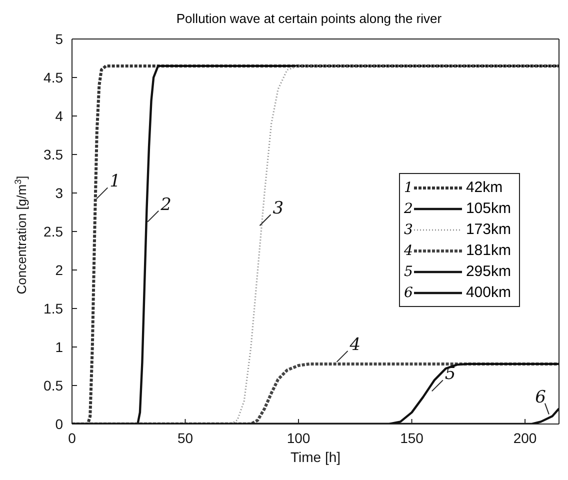 The height and width of the screenshot is (480, 568). What do you see at coordinates (408, 292) in the screenshot?
I see `text: 6` at bounding box center [408, 292].